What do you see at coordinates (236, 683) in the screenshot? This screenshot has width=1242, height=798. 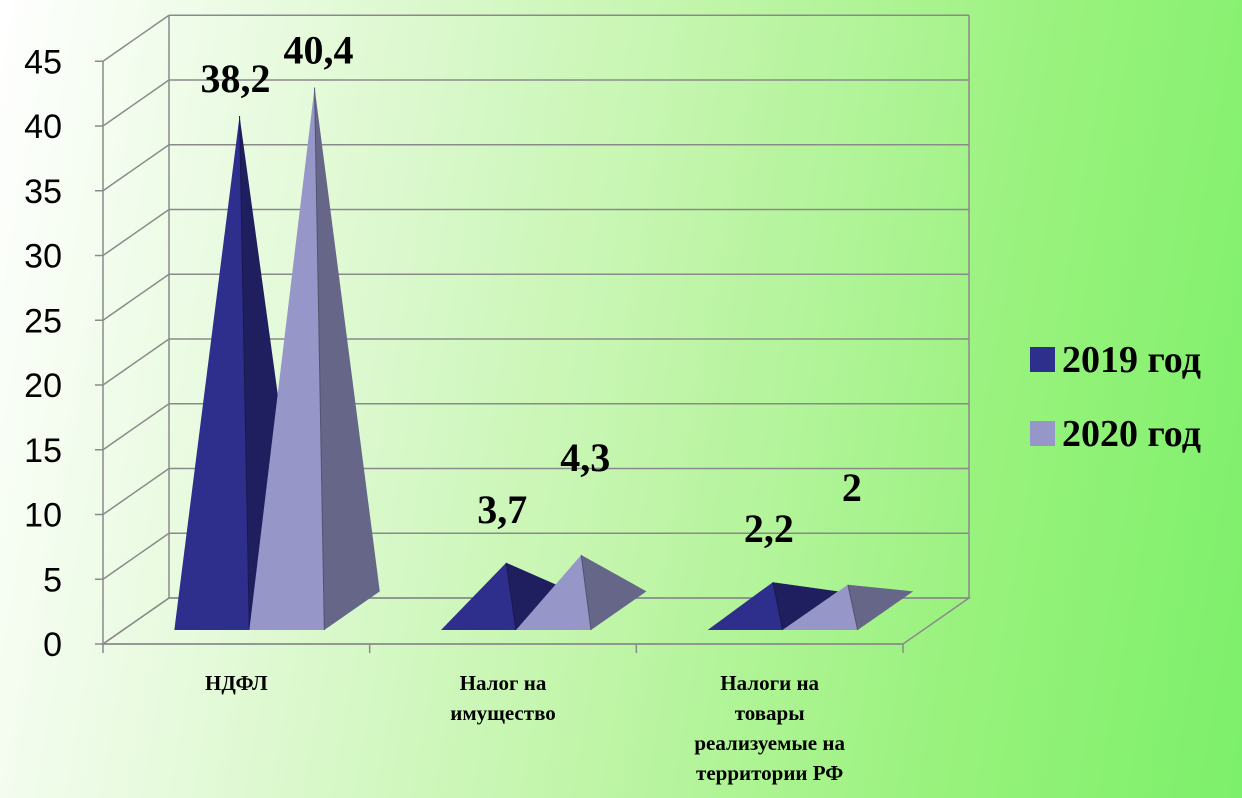 I see `x-tick-label: НДФЛ` at bounding box center [236, 683].